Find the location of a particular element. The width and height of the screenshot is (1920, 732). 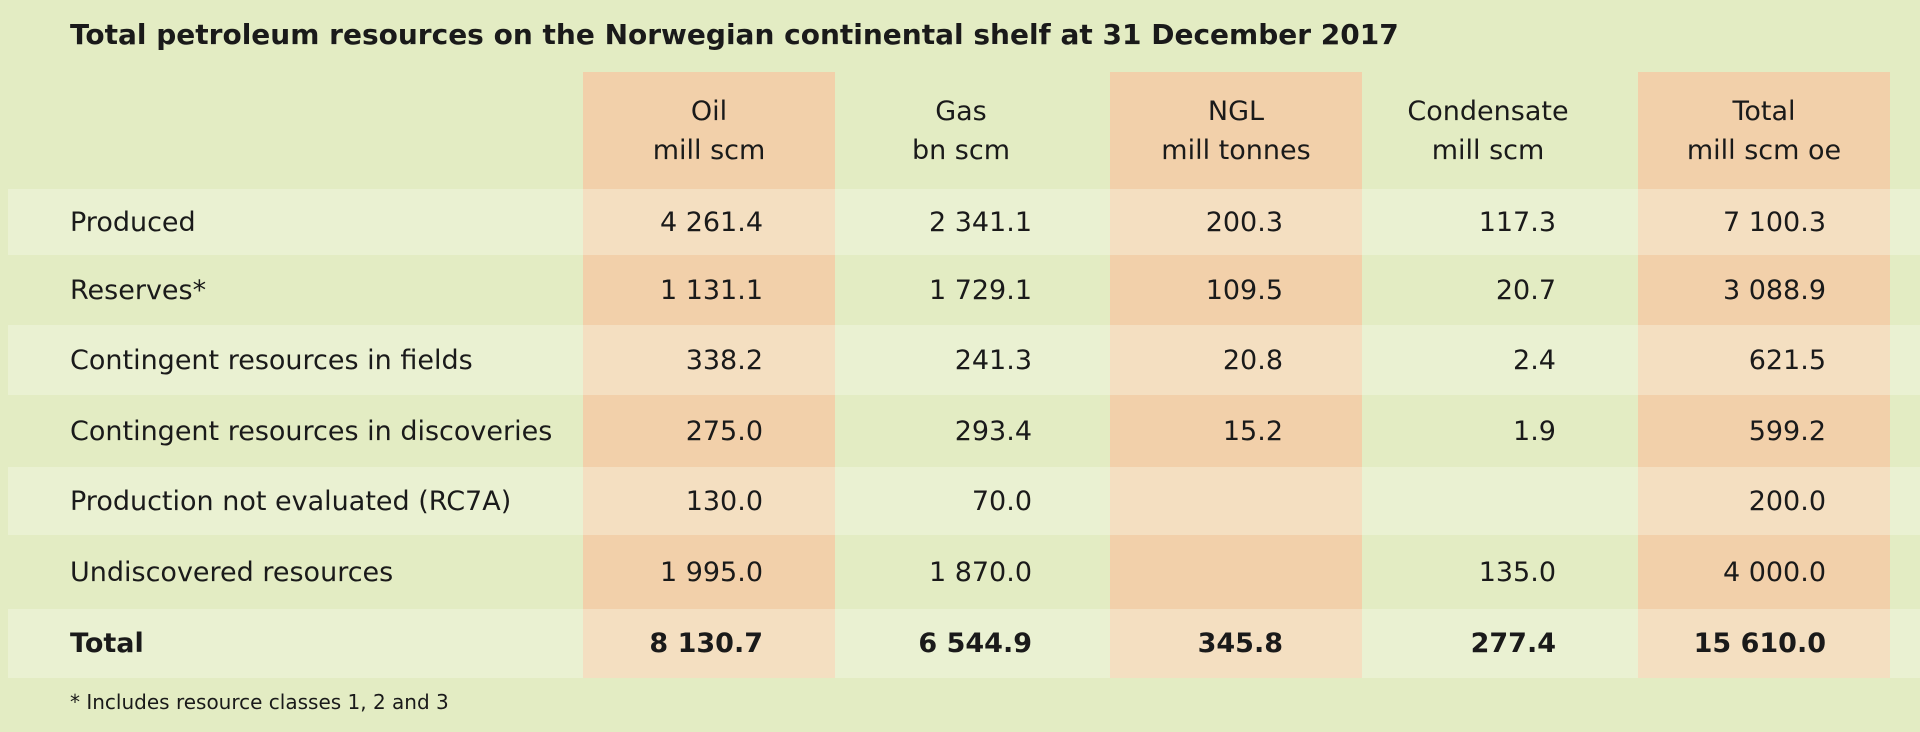

column-header: NGL mill tonnes is located at coordinates (1236, 130).